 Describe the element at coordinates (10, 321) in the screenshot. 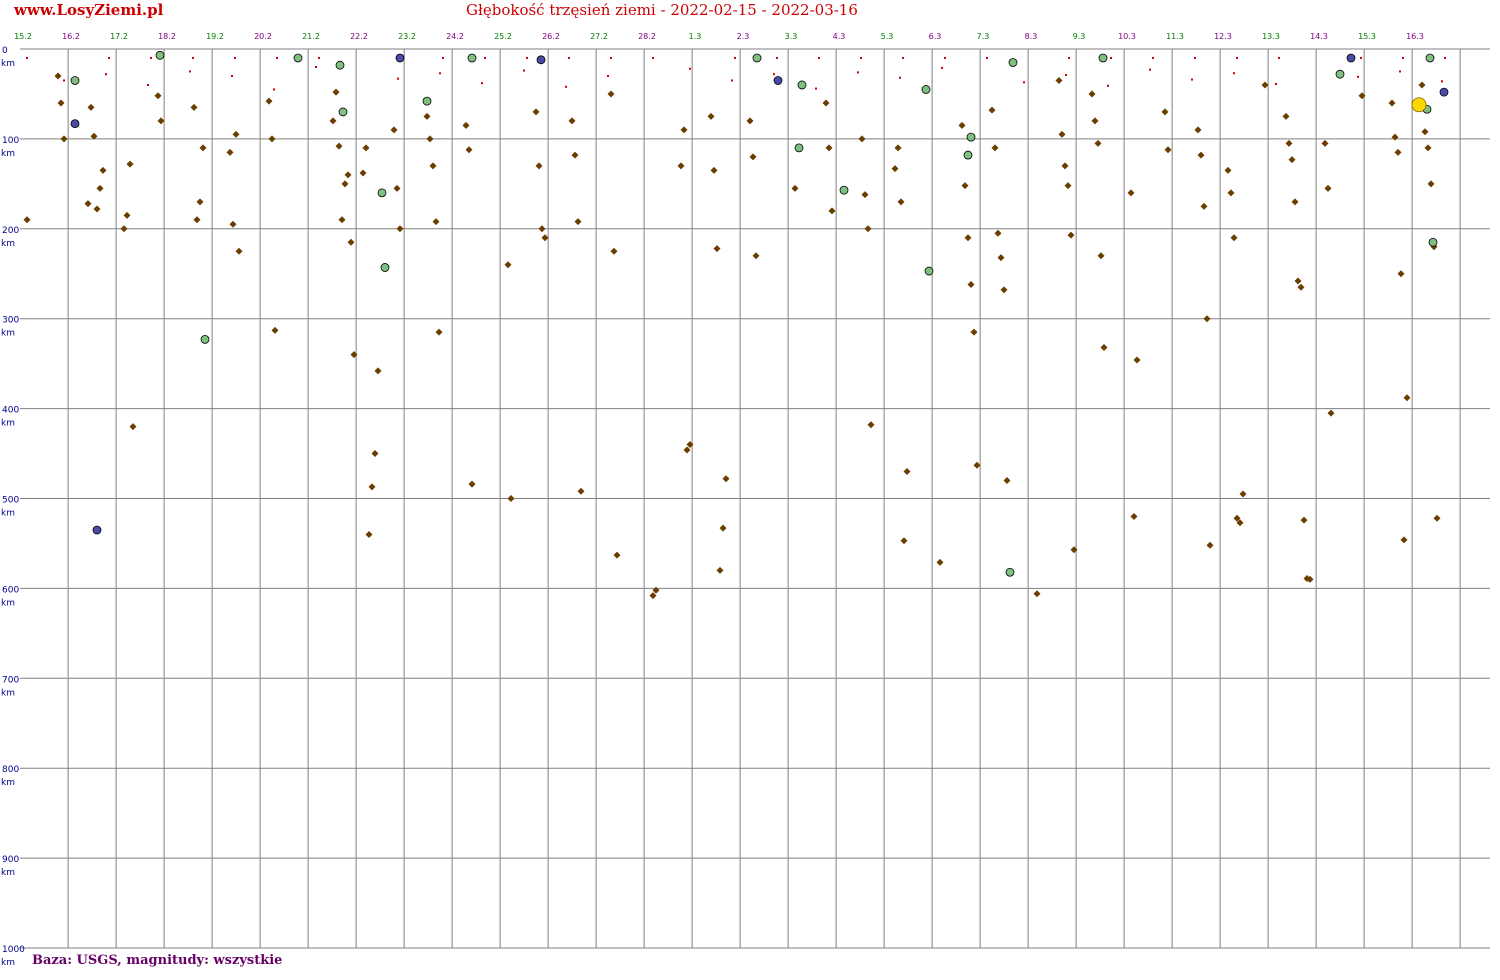

I see `depth-tick-label: 300` at that location.